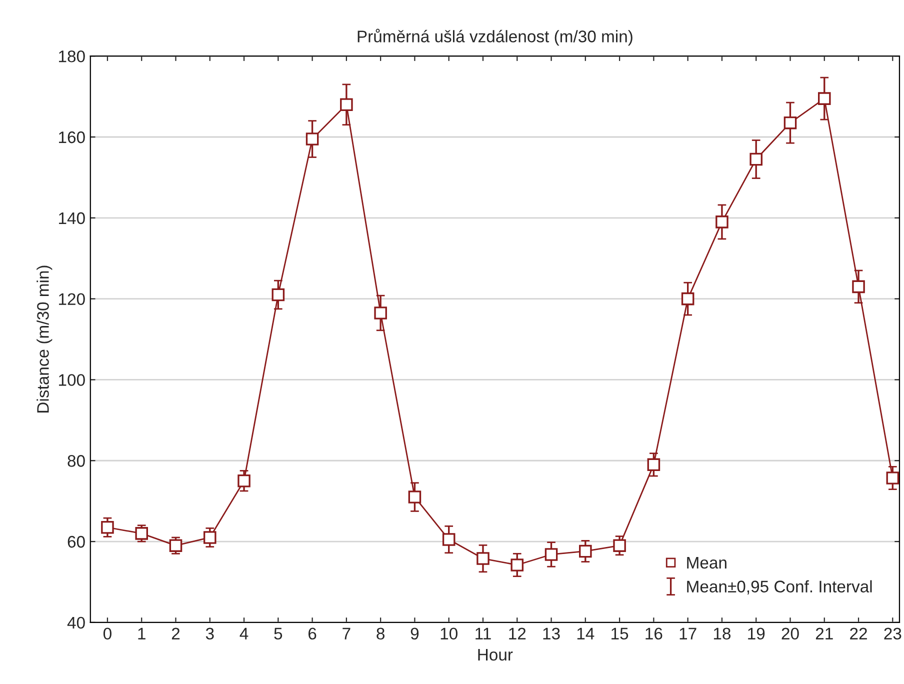  What do you see at coordinates (495, 37) in the screenshot?
I see `chart-title: Průměrná ušlá vzdálenost (m/30 min)` at bounding box center [495, 37].